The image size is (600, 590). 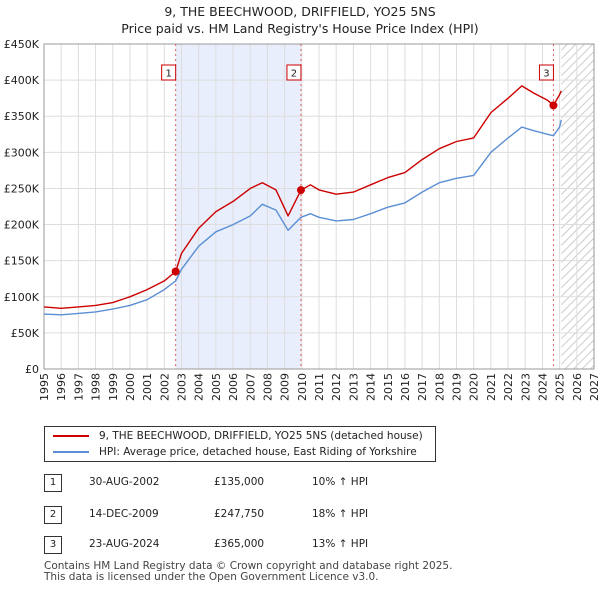 I want to click on table-row: 3 23-AUG-2024 £365,000 13% ↑ HPI, so click(x=314, y=546).